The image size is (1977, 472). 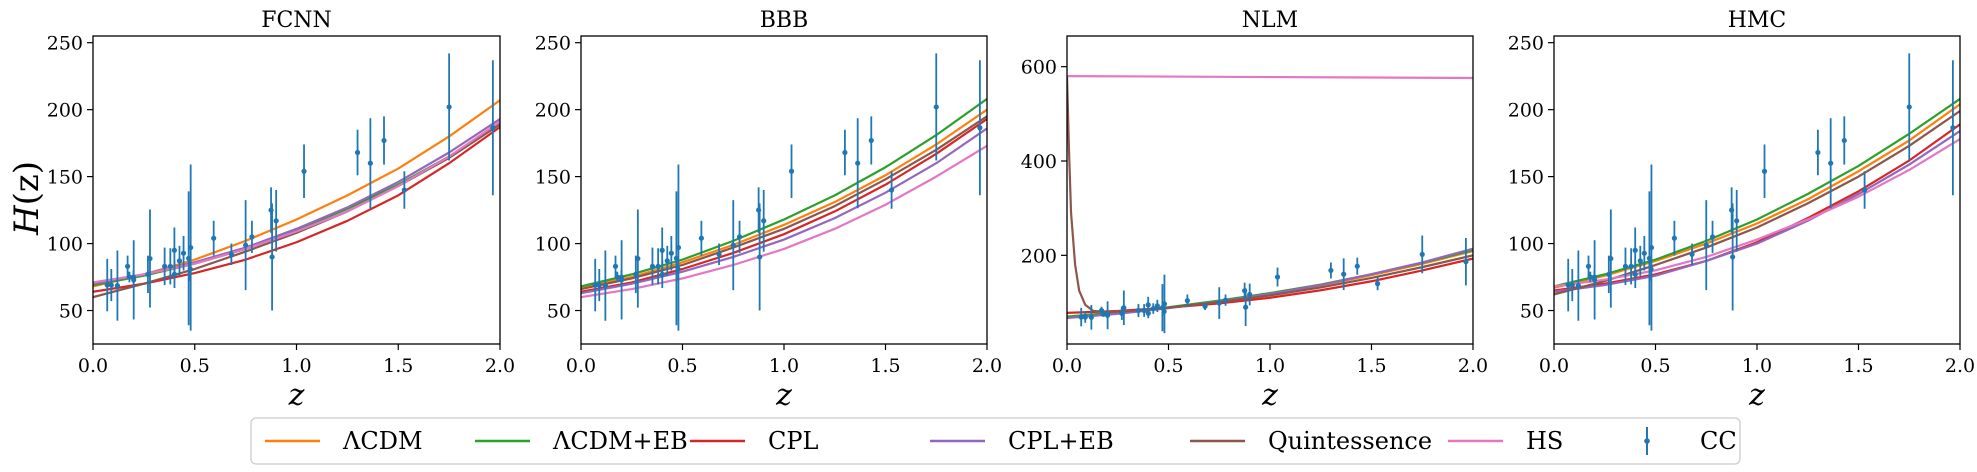 I want to click on y-tick-label: 200, so click(x=553, y=111).